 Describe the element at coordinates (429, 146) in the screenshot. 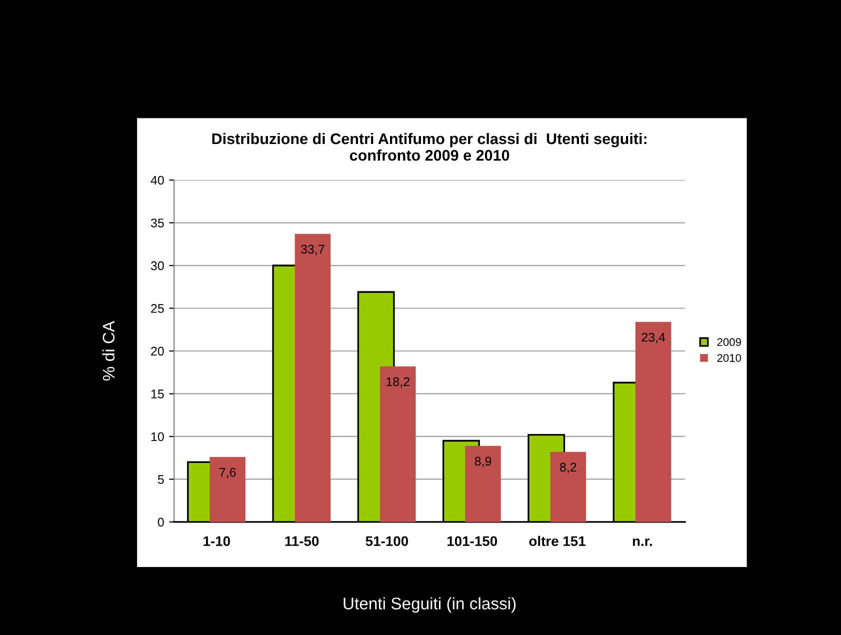

I see `chart-title: Distribuzione di Centri Antifumo per classi di Utenti seguiti: confronto 2009 e 2010` at that location.